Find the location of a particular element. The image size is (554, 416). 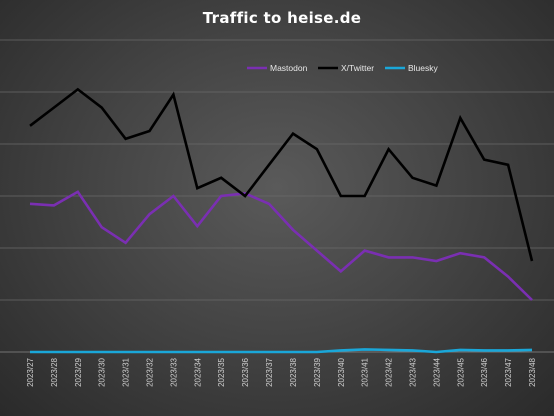

x-tick-label: 2023/40 is located at coordinates (341, 371).